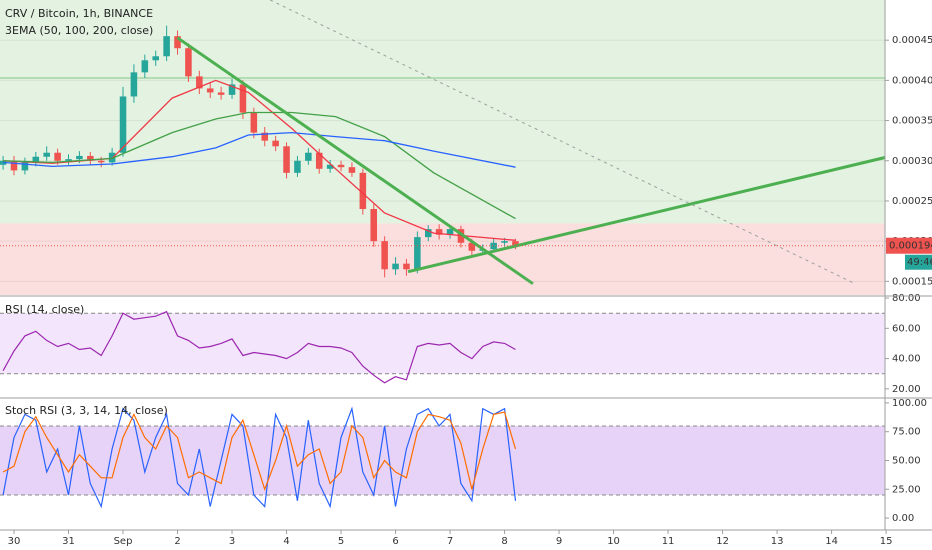  What do you see at coordinates (44, 309) in the screenshot?
I see `rsi-title: RSI (14, close)` at bounding box center [44, 309].